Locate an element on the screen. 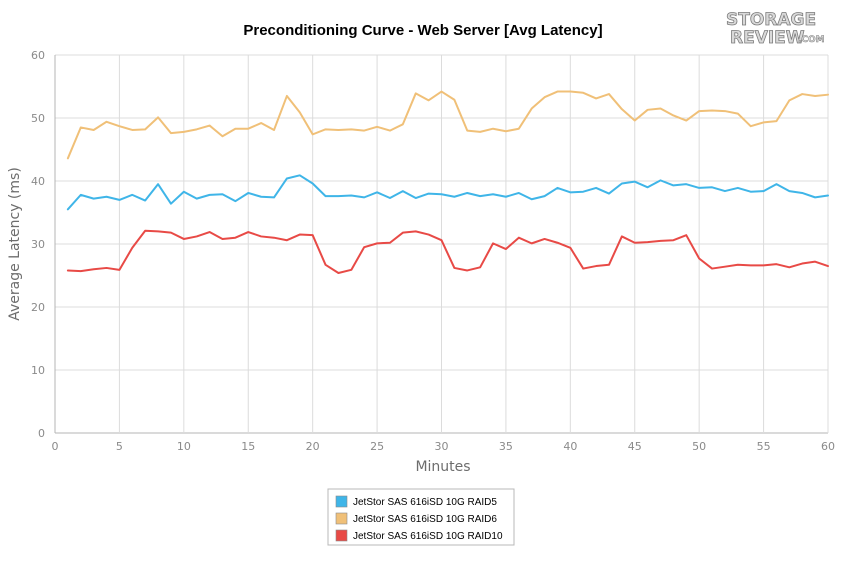 Image resolution: width=850 pixels, height=566 pixels. x-tick-label: 50 is located at coordinates (699, 446).